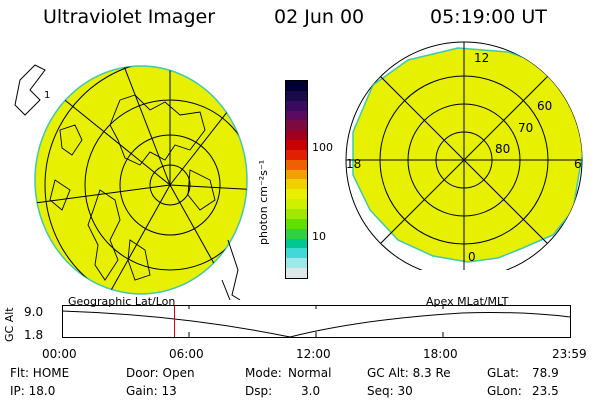  I want to click on colorbar, so click(296, 179).